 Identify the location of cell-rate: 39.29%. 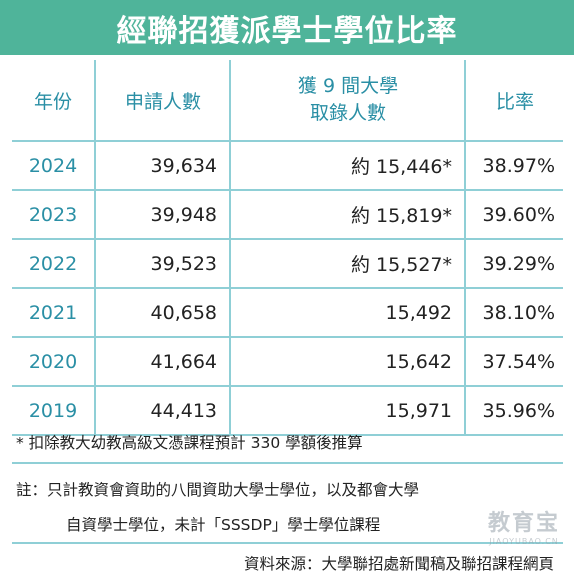
(513, 264).